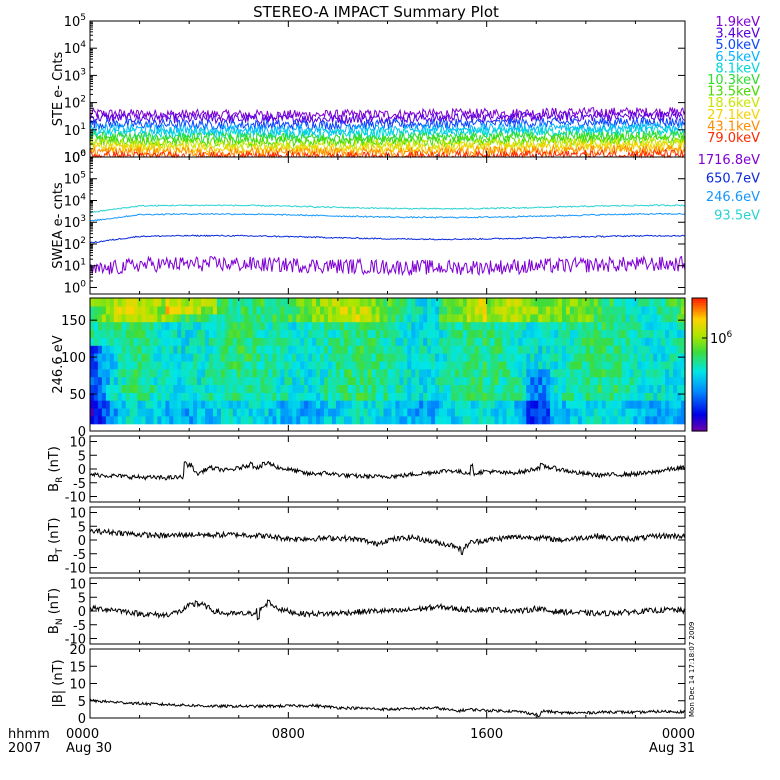 This screenshot has width=780, height=780. What do you see at coordinates (692, 669) in the screenshot?
I see `plot-timestamp: Mon Dec 14 17:18:07 2009` at bounding box center [692, 669].